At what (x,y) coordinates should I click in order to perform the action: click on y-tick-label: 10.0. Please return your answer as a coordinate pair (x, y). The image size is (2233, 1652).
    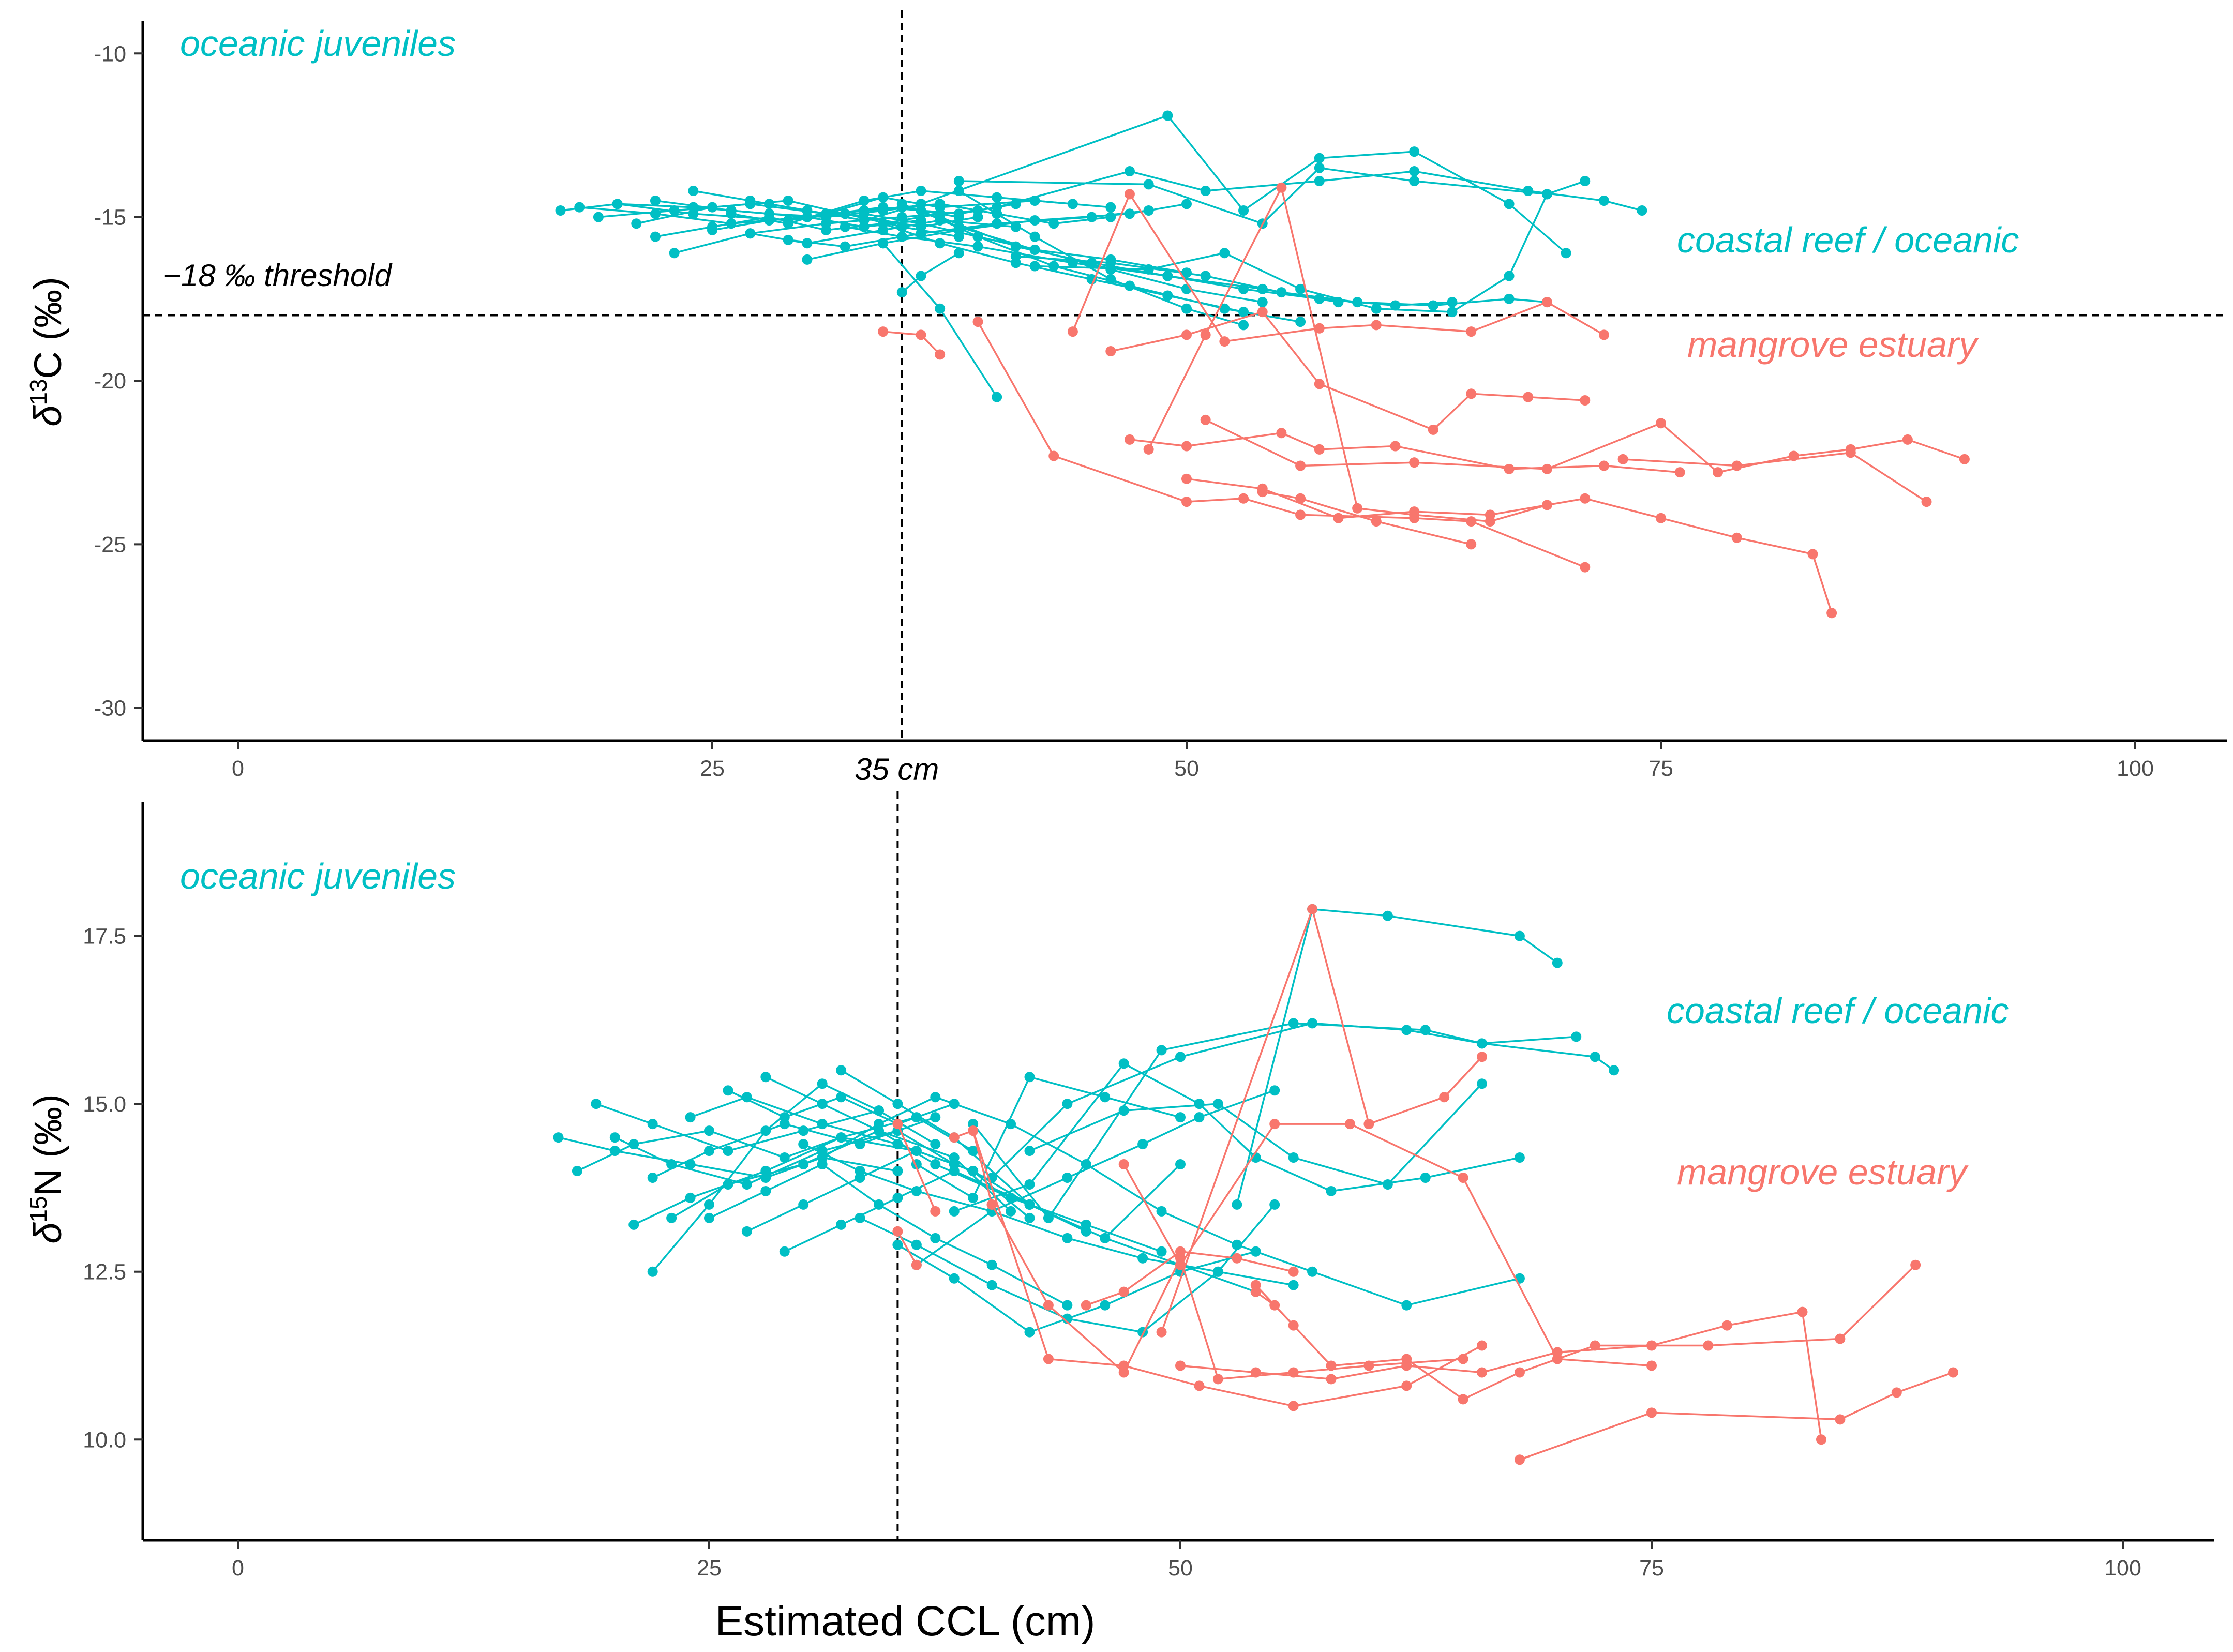
    Looking at the image, I should click on (104, 1440).